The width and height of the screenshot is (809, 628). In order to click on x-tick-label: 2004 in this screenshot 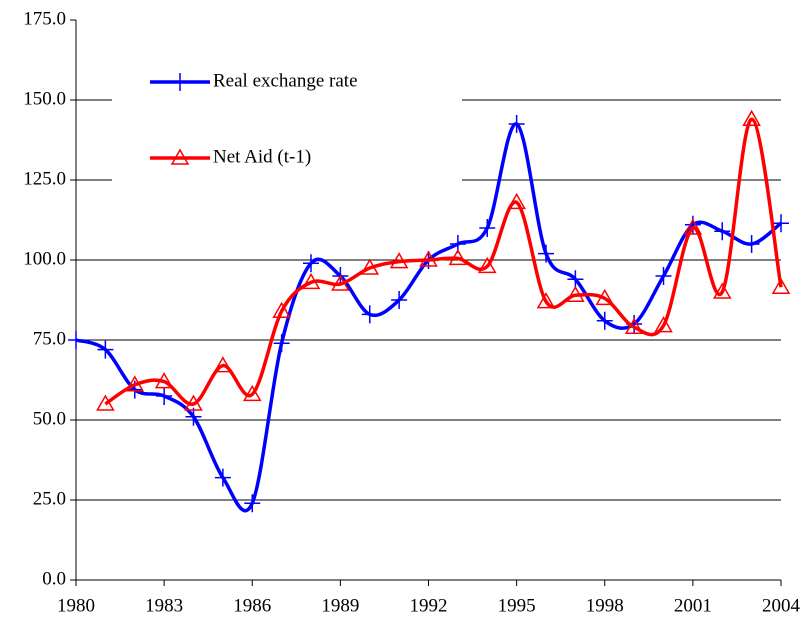, I will do `click(781, 605)`.